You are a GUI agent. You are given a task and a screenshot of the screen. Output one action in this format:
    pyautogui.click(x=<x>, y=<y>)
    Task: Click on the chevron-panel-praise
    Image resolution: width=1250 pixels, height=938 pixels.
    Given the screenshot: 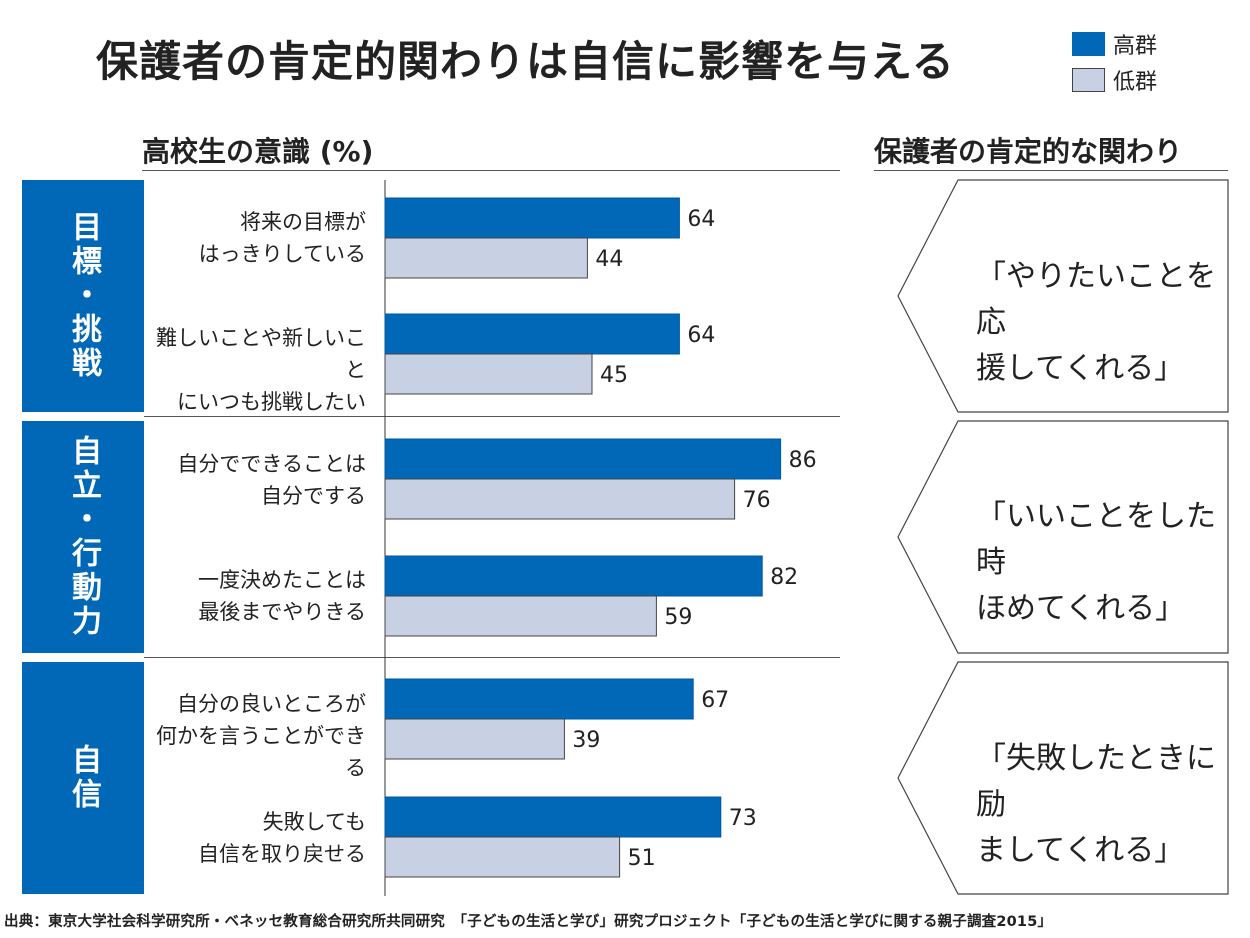 What is the action you would take?
    pyautogui.click(x=1063, y=537)
    